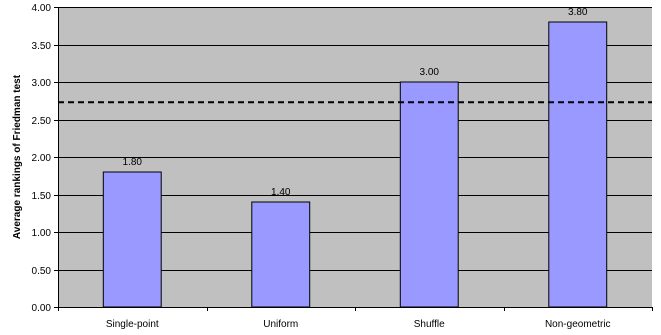  What do you see at coordinates (42, 121) in the screenshot?
I see `y-tick-label: 2.50` at bounding box center [42, 121].